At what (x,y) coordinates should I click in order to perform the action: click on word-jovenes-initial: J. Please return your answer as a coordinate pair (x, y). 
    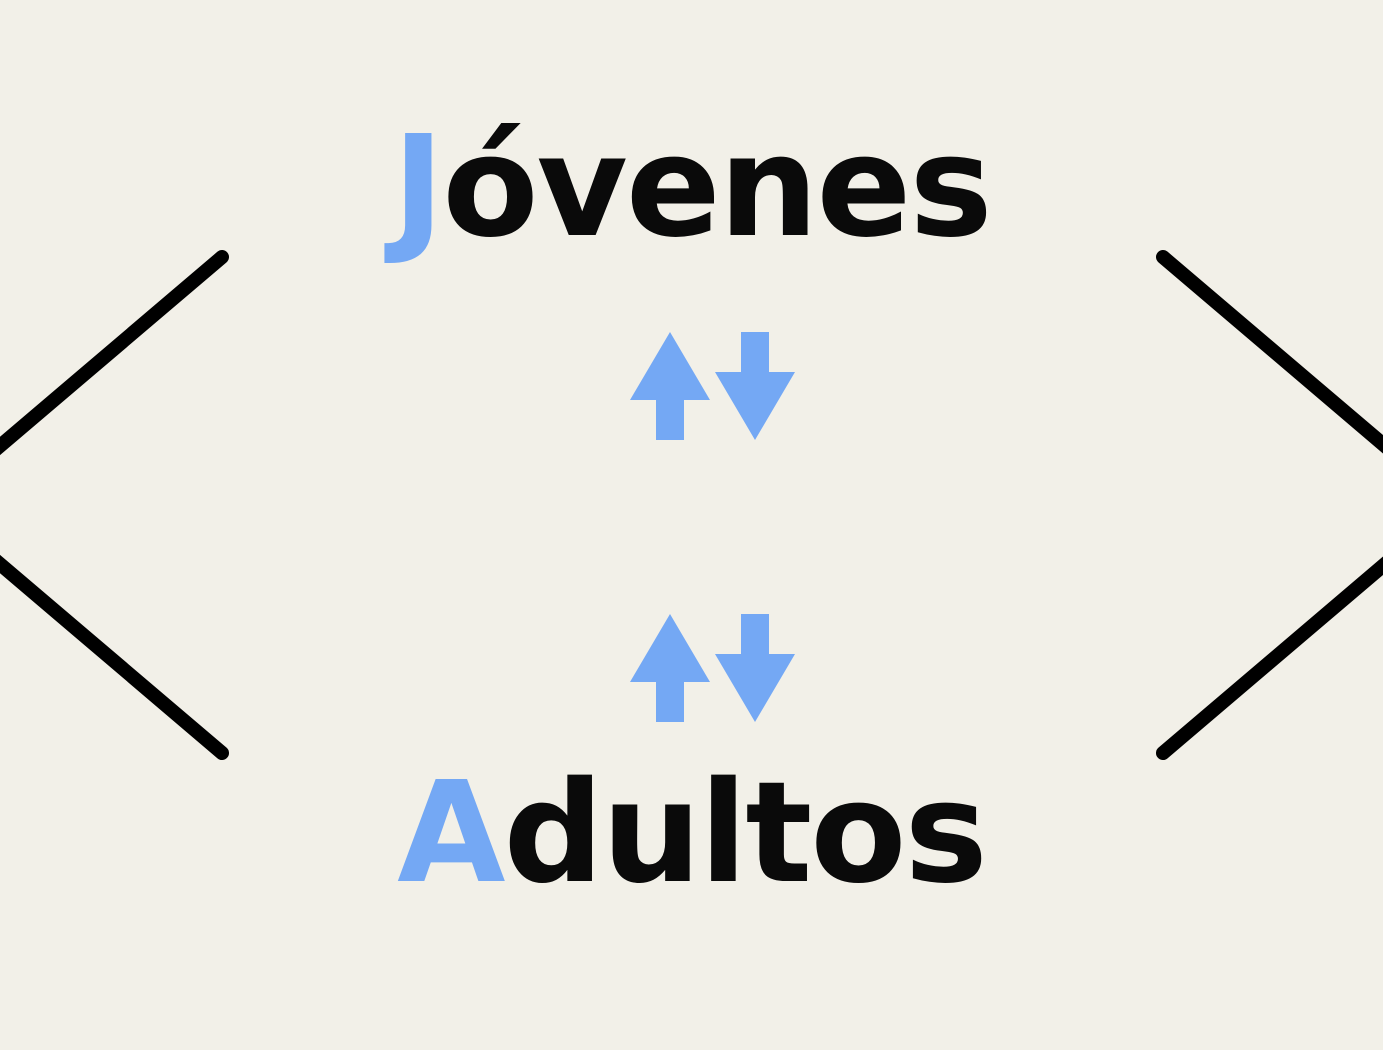
    Looking at the image, I should click on (418, 187).